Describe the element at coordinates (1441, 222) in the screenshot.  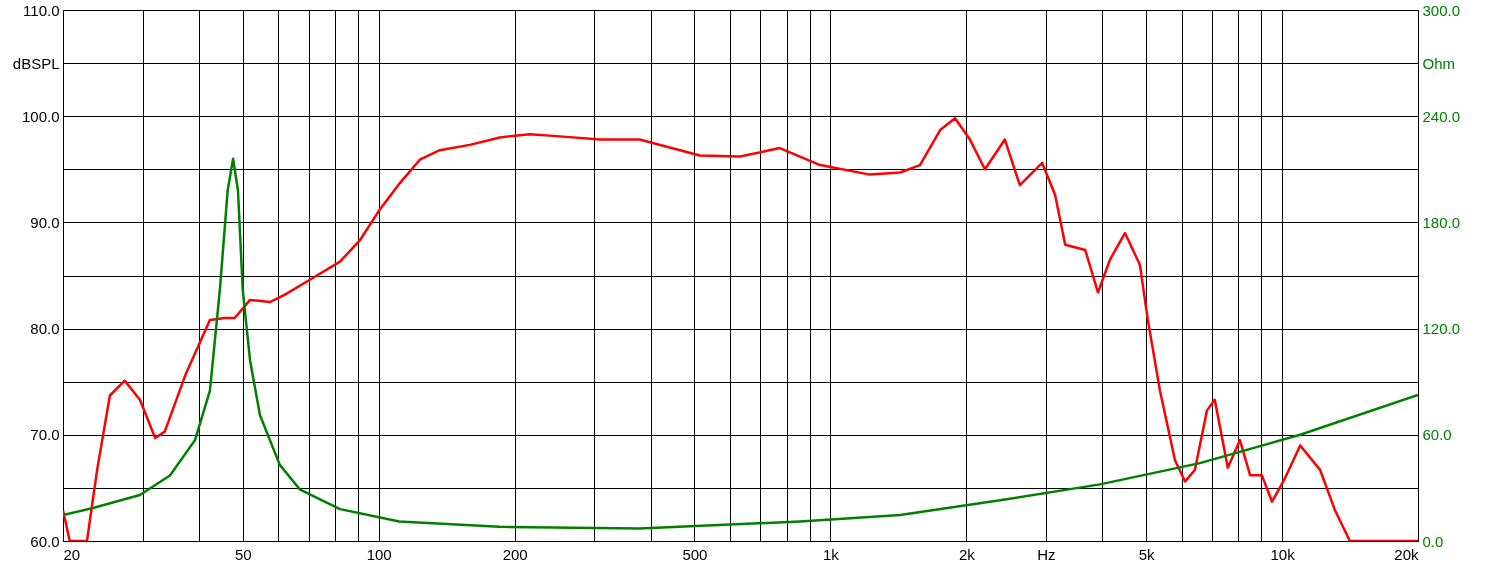
I see `y2-tick-label: 180.0` at that location.